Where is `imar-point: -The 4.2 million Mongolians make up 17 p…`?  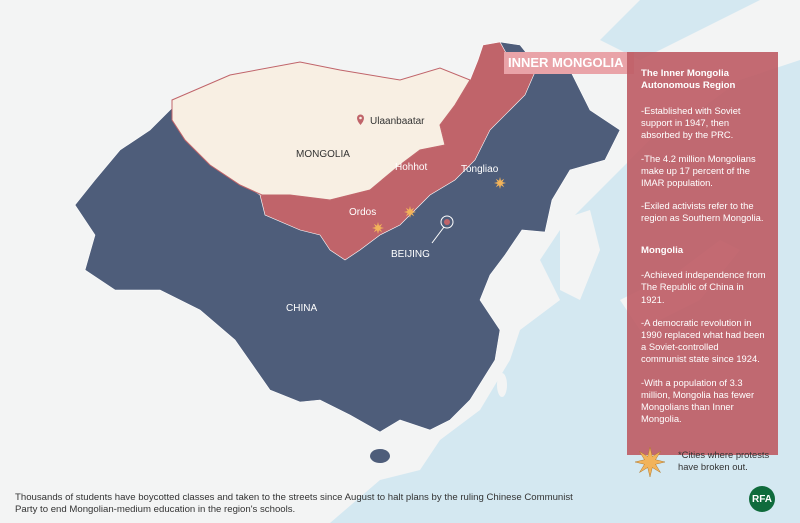 imar-point: -The 4.2 million Mongolians make up 17 p… is located at coordinates (698, 170).